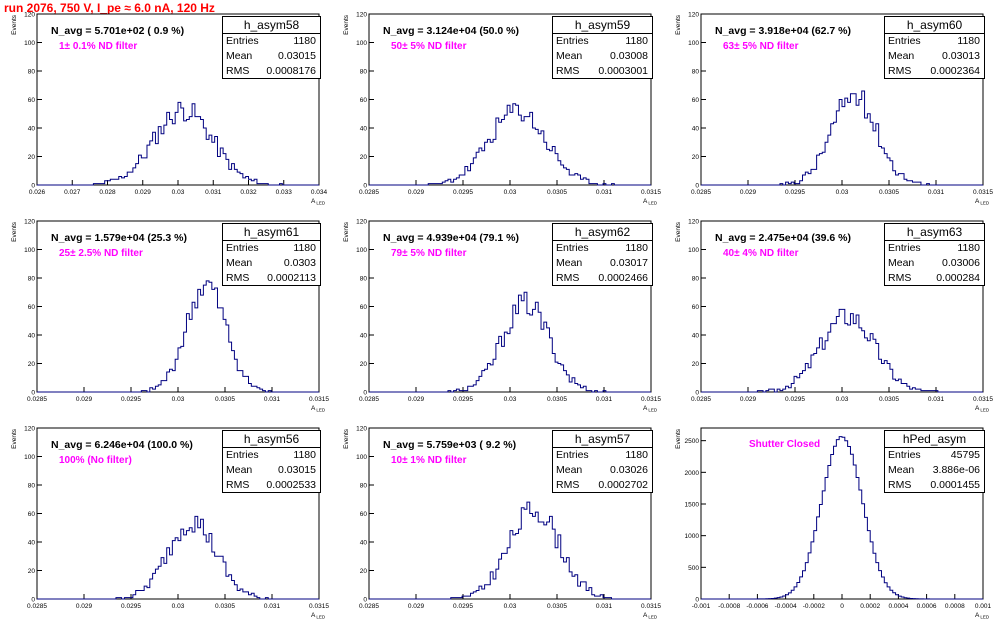 Image resolution: width=996 pixels, height=622 pixels. Describe the element at coordinates (429, 253) in the screenshot. I see `filter-label: 79± 5% ND filter` at that location.